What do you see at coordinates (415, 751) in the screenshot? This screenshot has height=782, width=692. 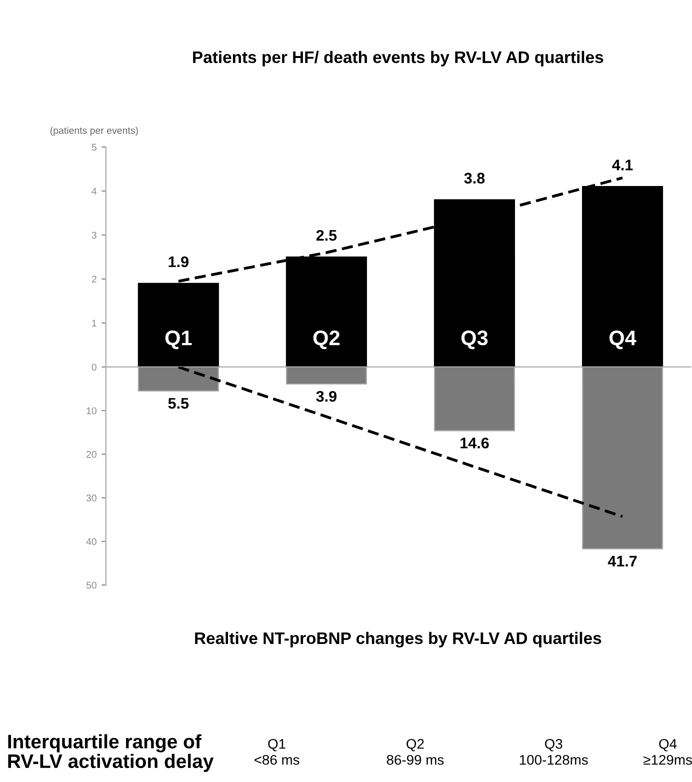 I see `text: Q2 86-99 ms` at bounding box center [415, 751].